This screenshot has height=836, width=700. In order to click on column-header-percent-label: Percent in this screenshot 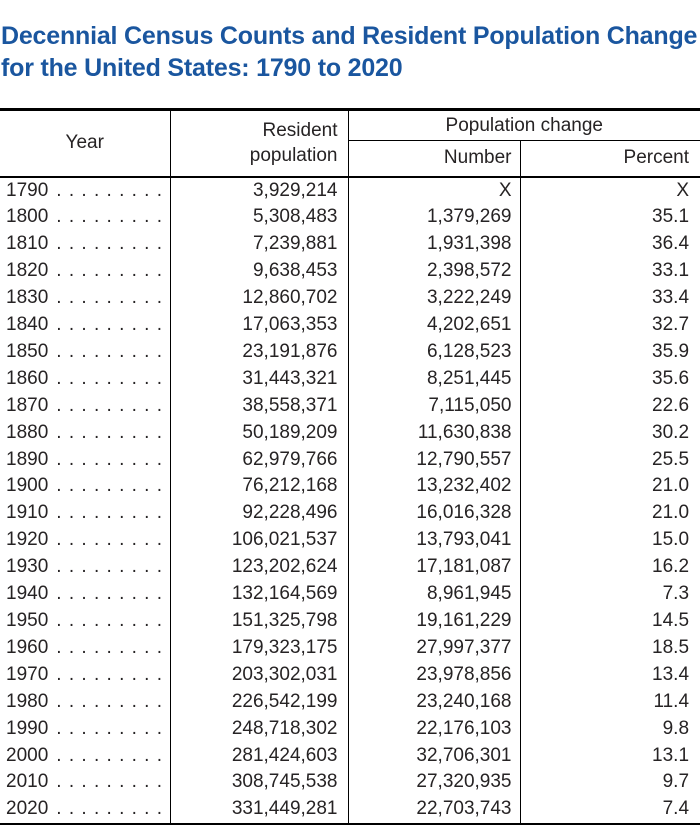, I will do `click(656, 158)`.